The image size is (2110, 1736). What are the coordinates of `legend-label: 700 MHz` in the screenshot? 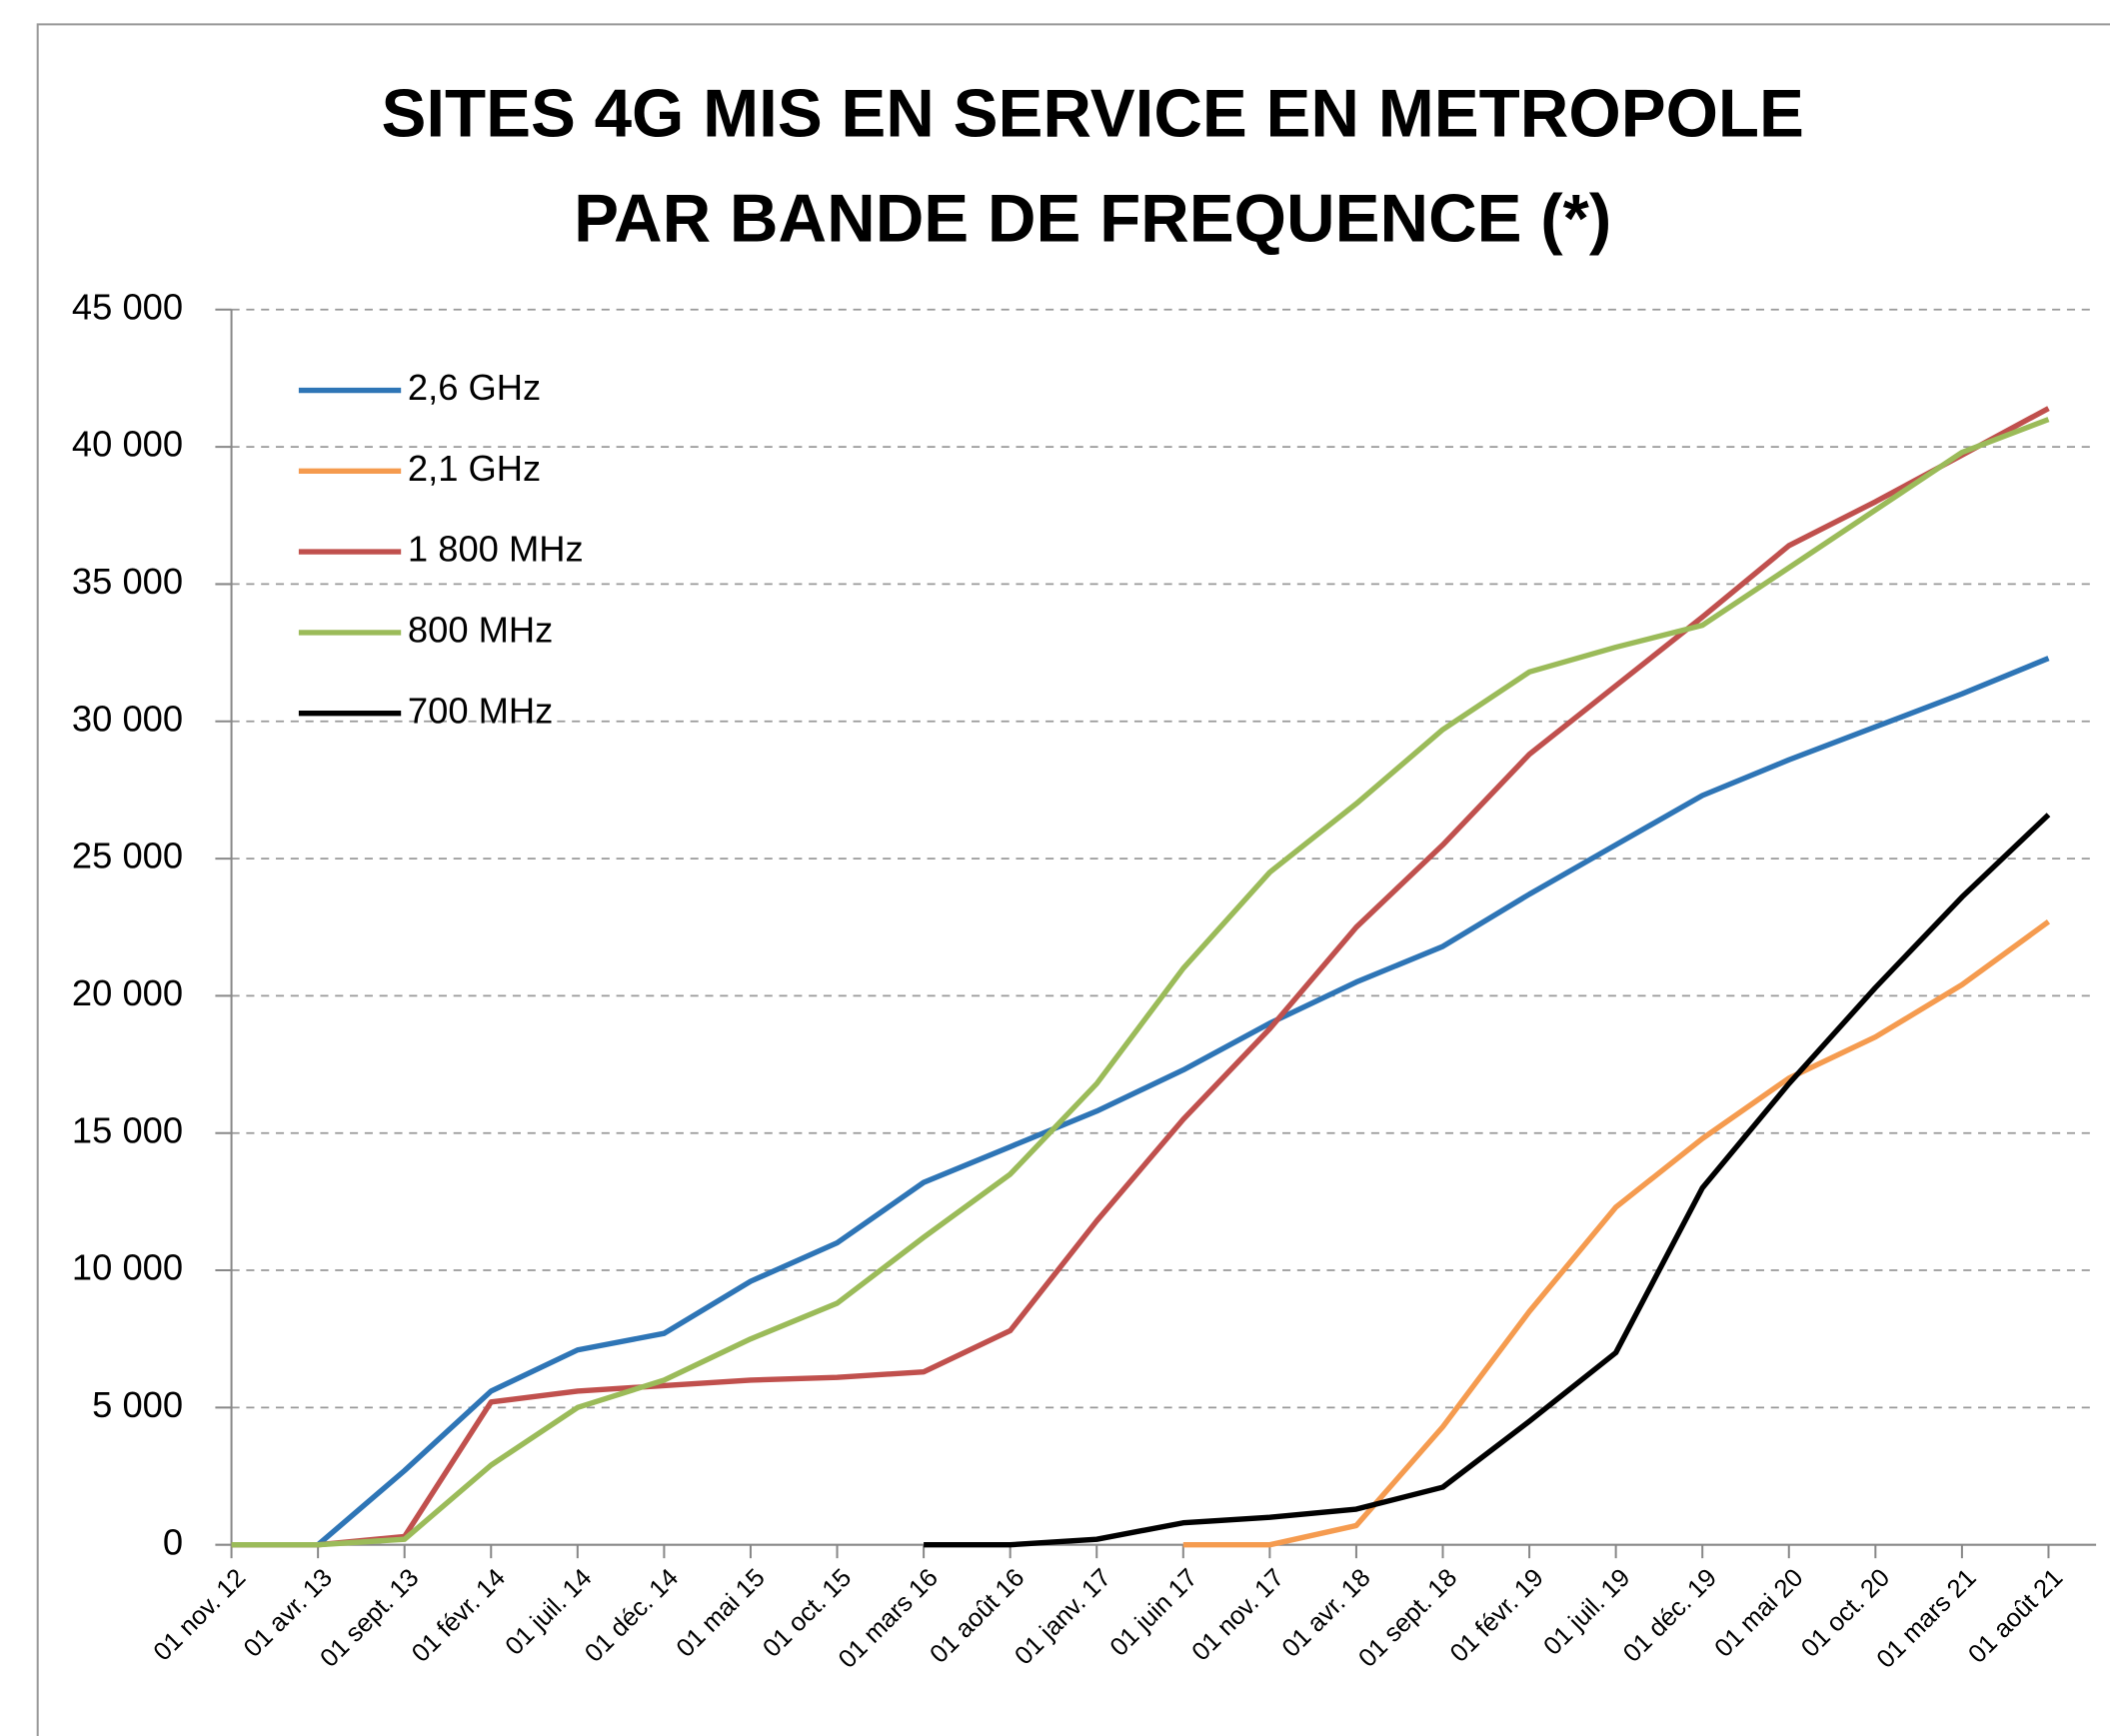 It's located at (480, 710).